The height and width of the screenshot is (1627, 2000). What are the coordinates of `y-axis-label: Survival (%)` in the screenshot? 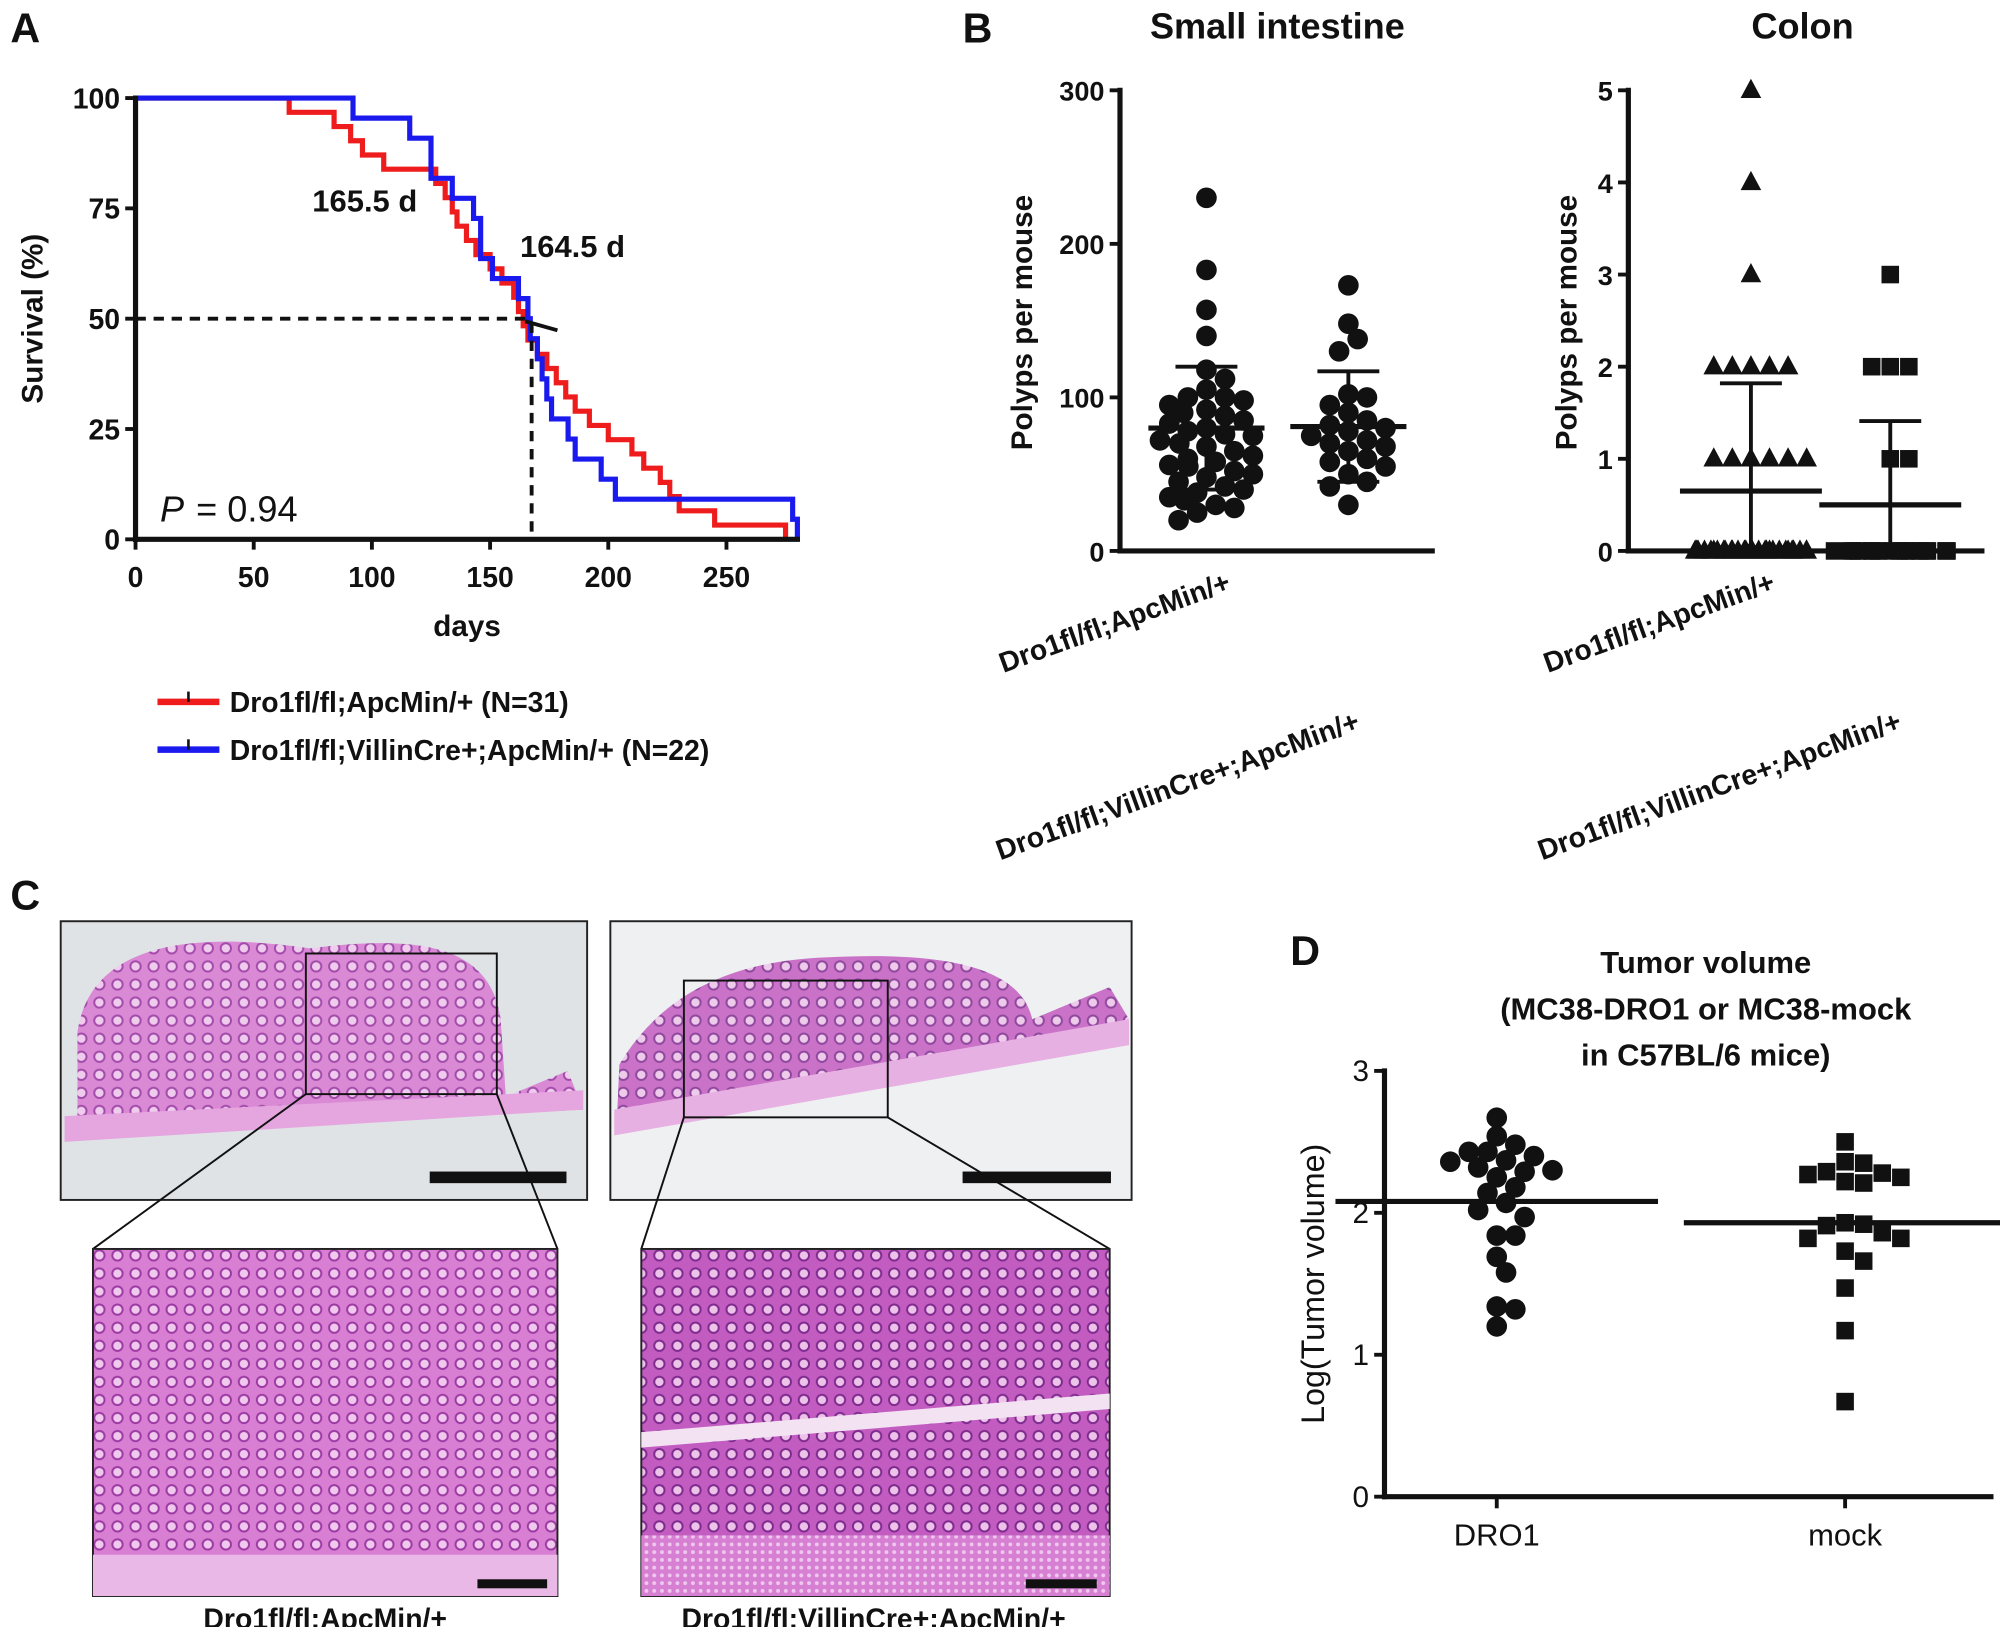 It's located at (33, 319).